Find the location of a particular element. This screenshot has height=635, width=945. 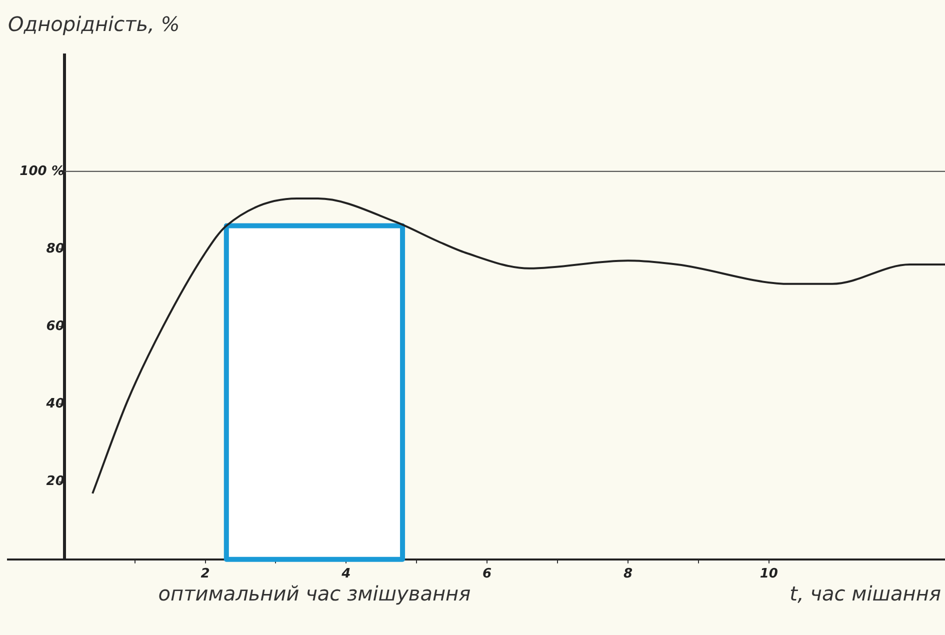

y-tick-label: 60 is located at coordinates (55, 326).